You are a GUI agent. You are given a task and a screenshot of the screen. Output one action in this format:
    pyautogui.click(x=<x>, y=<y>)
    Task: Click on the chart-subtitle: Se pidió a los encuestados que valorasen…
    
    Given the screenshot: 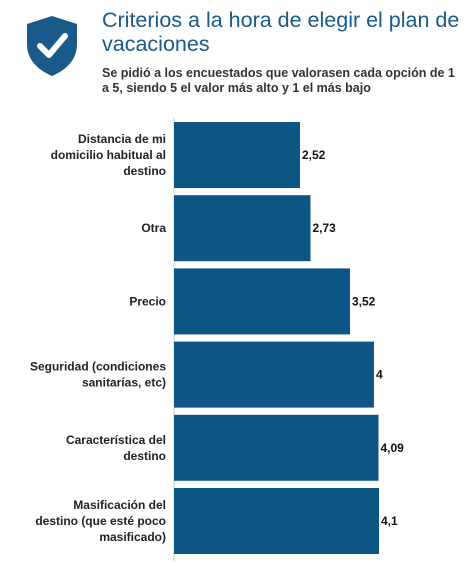 What is the action you would take?
    pyautogui.click(x=278, y=80)
    